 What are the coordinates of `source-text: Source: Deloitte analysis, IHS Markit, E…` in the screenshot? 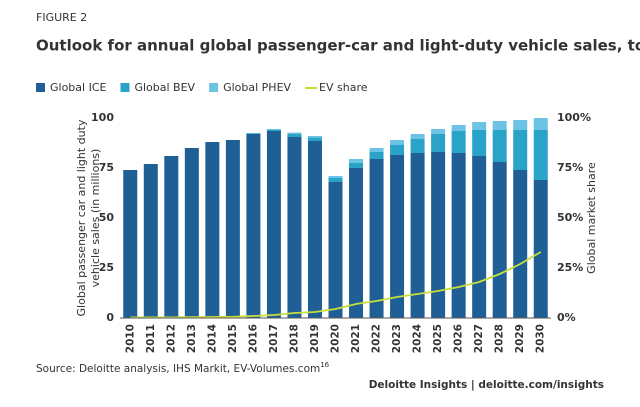 It's located at (178, 369).